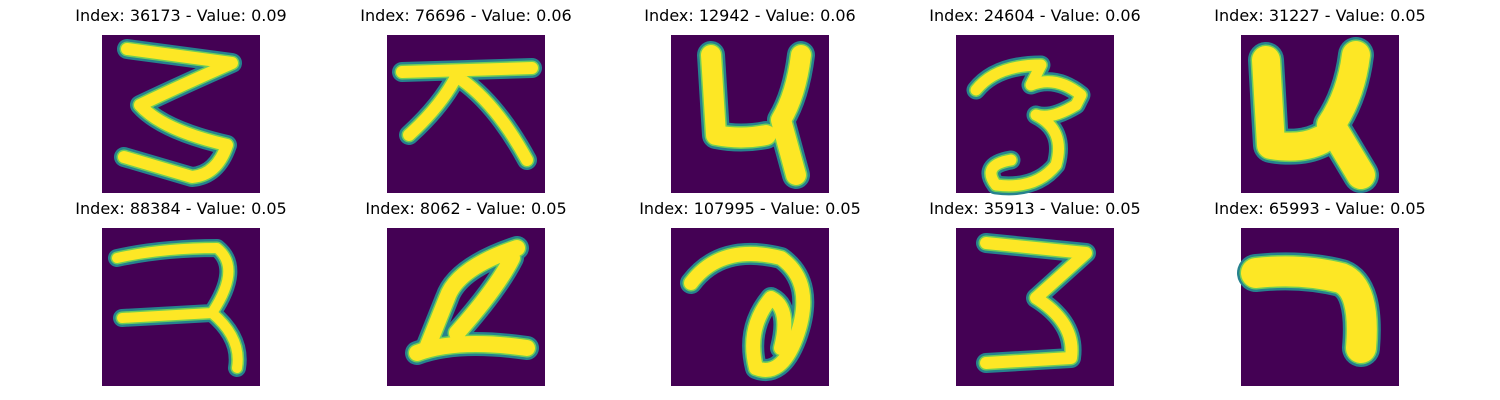  Describe the element at coordinates (180, 208) in the screenshot. I see `panel-title: Index: 88384 - Value: 0.05` at that location.